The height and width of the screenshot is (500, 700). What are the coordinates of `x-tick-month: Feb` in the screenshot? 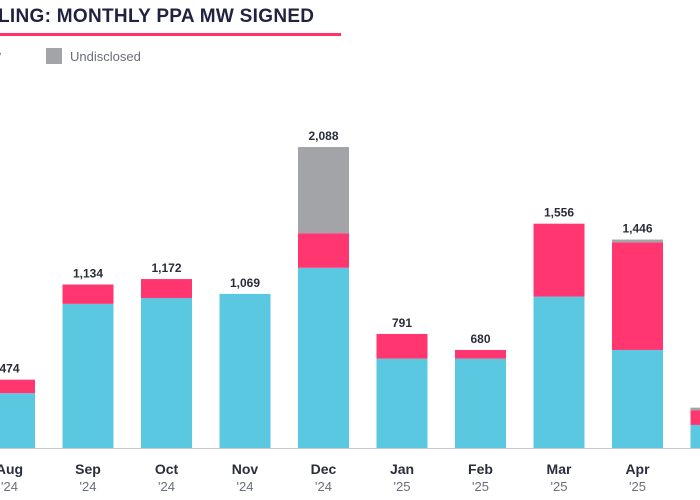 It's located at (480, 469).